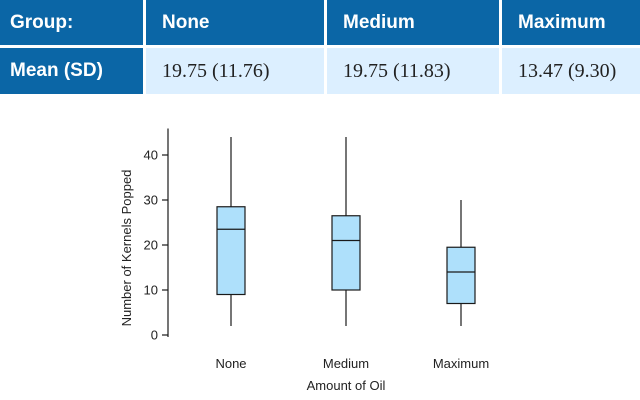 This screenshot has width=640, height=400. Describe the element at coordinates (151, 245) in the screenshot. I see `y-tick-label-20: 20` at that location.